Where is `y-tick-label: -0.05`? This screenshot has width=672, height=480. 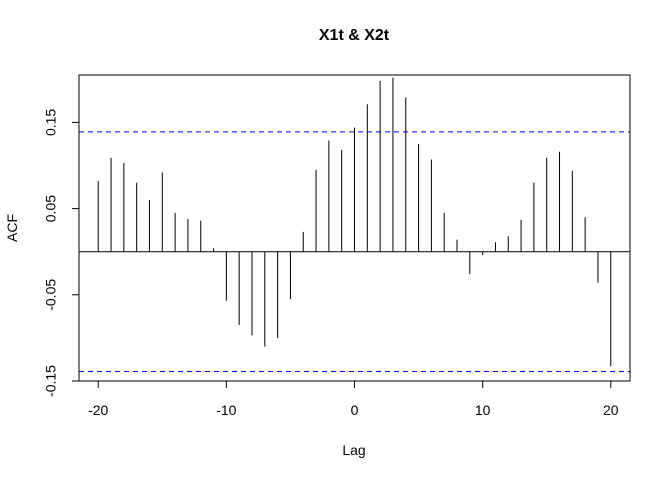 y-tick-label: -0.05 is located at coordinates (51, 295).